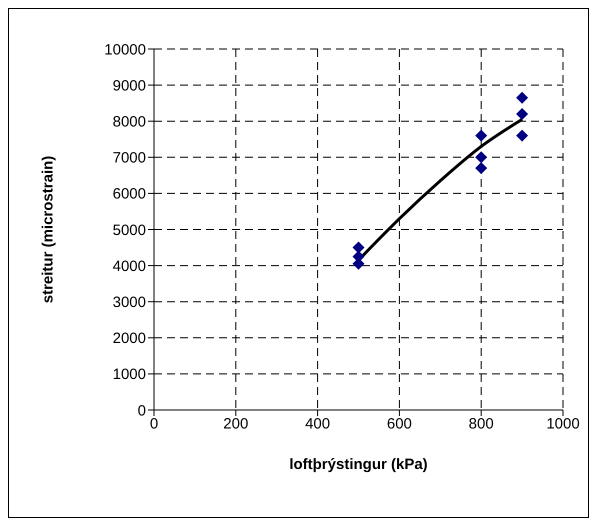  What do you see at coordinates (125, 49) in the screenshot?
I see `y-tick-label: 10000` at bounding box center [125, 49].